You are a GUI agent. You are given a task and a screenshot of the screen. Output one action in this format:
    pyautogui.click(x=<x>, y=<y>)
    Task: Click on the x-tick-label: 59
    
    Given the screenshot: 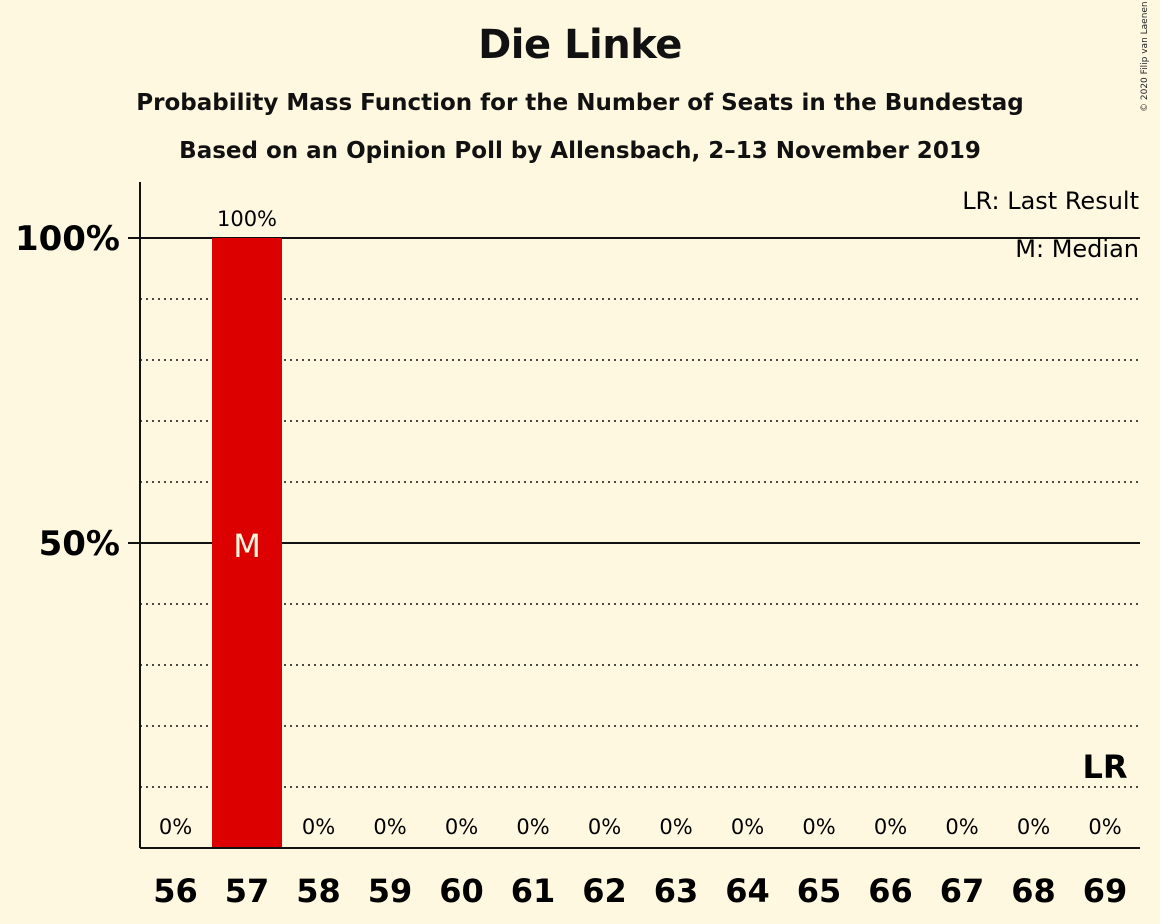 What is the action you would take?
    pyautogui.click(x=390, y=891)
    